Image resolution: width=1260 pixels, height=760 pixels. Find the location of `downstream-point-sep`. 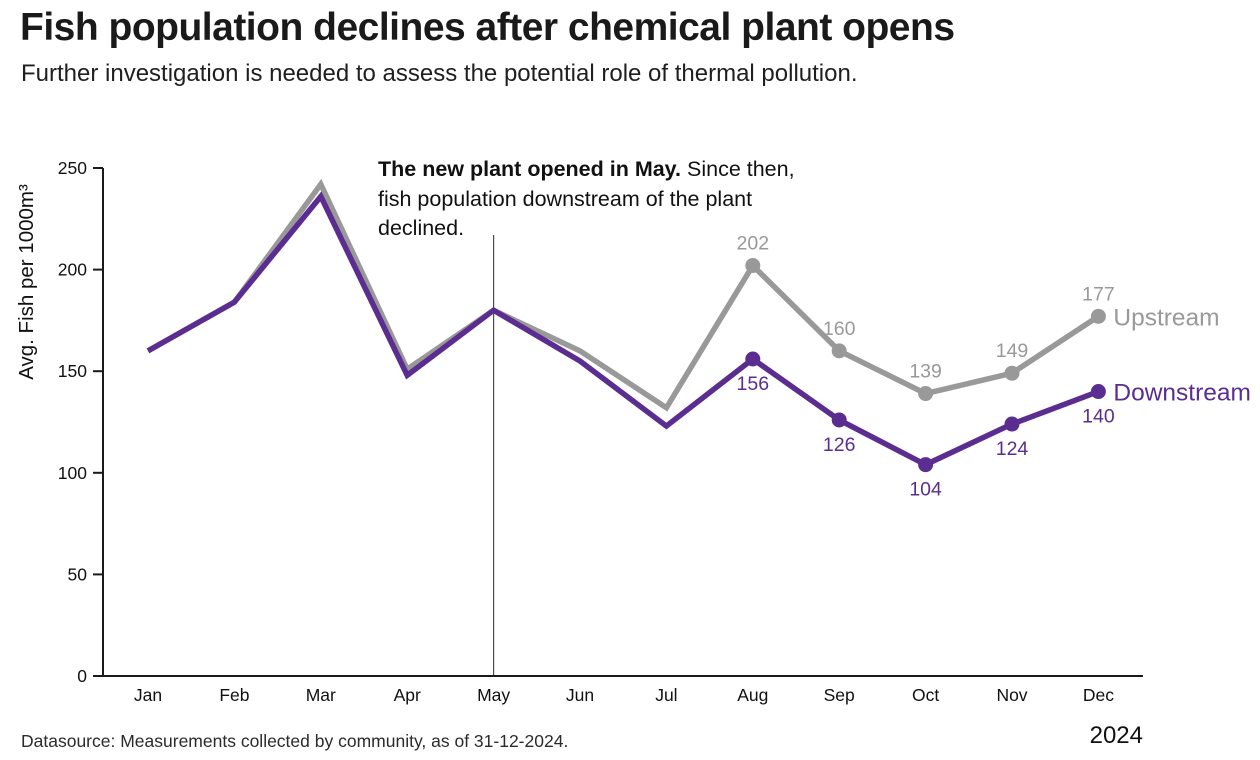

downstream-point-sep is located at coordinates (839, 420).